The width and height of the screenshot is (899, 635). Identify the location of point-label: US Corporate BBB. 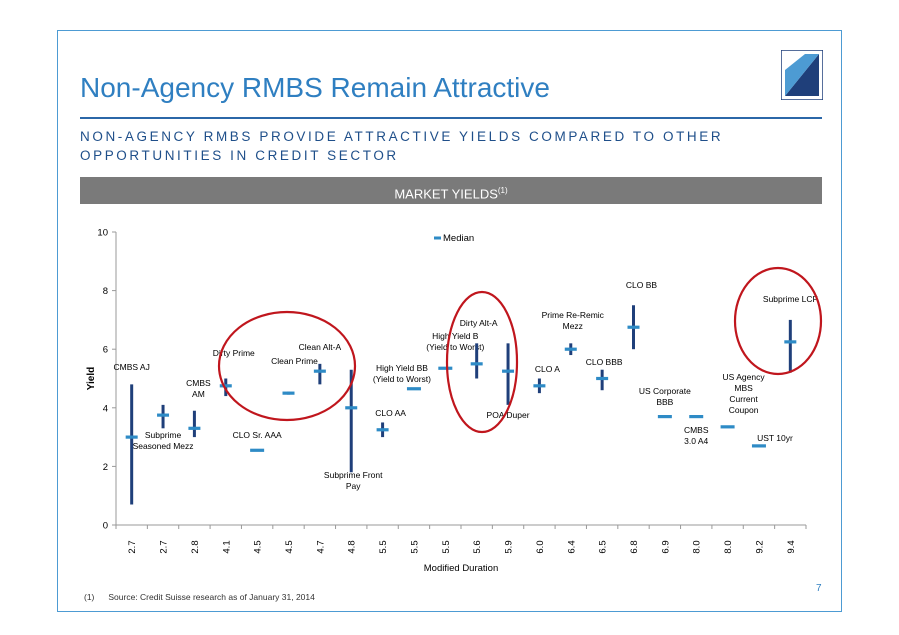
(665, 396).